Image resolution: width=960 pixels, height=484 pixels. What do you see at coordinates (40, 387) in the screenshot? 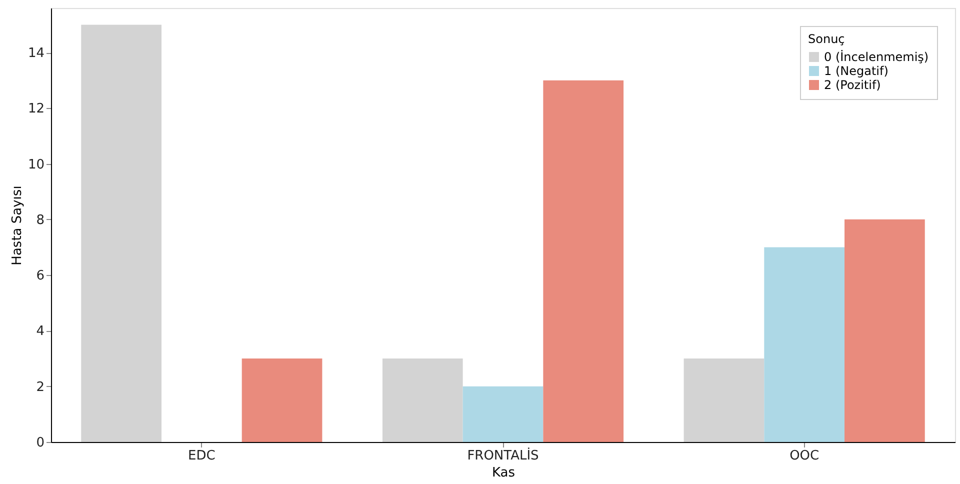
I see `y-tick-label: 2` at bounding box center [40, 387].